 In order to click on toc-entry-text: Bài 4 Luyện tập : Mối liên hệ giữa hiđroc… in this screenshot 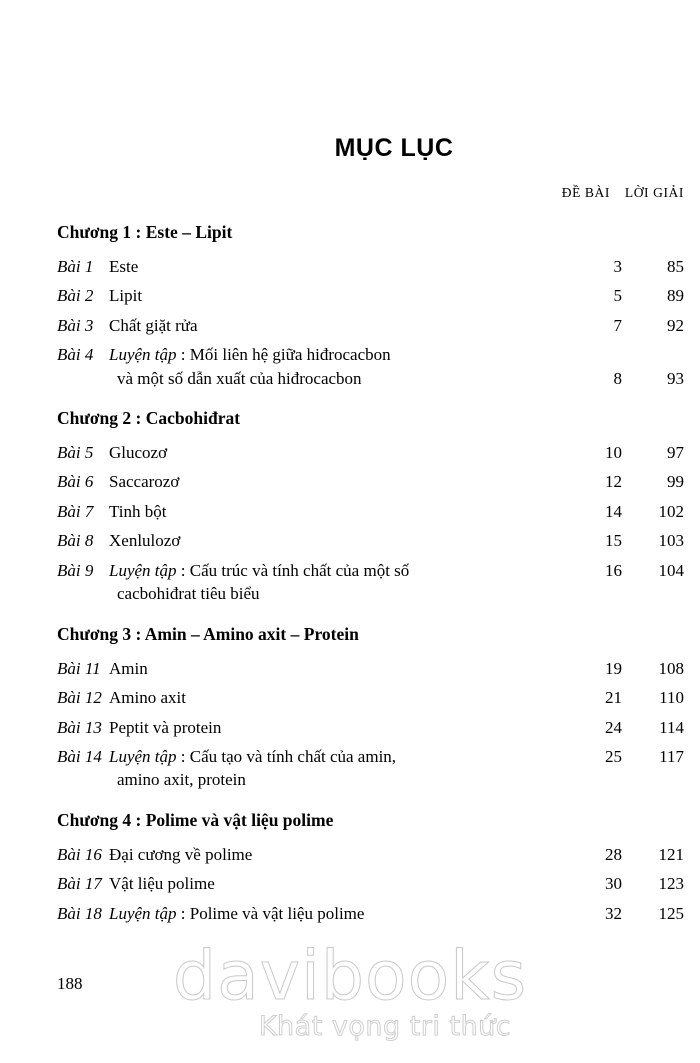, I will do `click(308, 366)`.